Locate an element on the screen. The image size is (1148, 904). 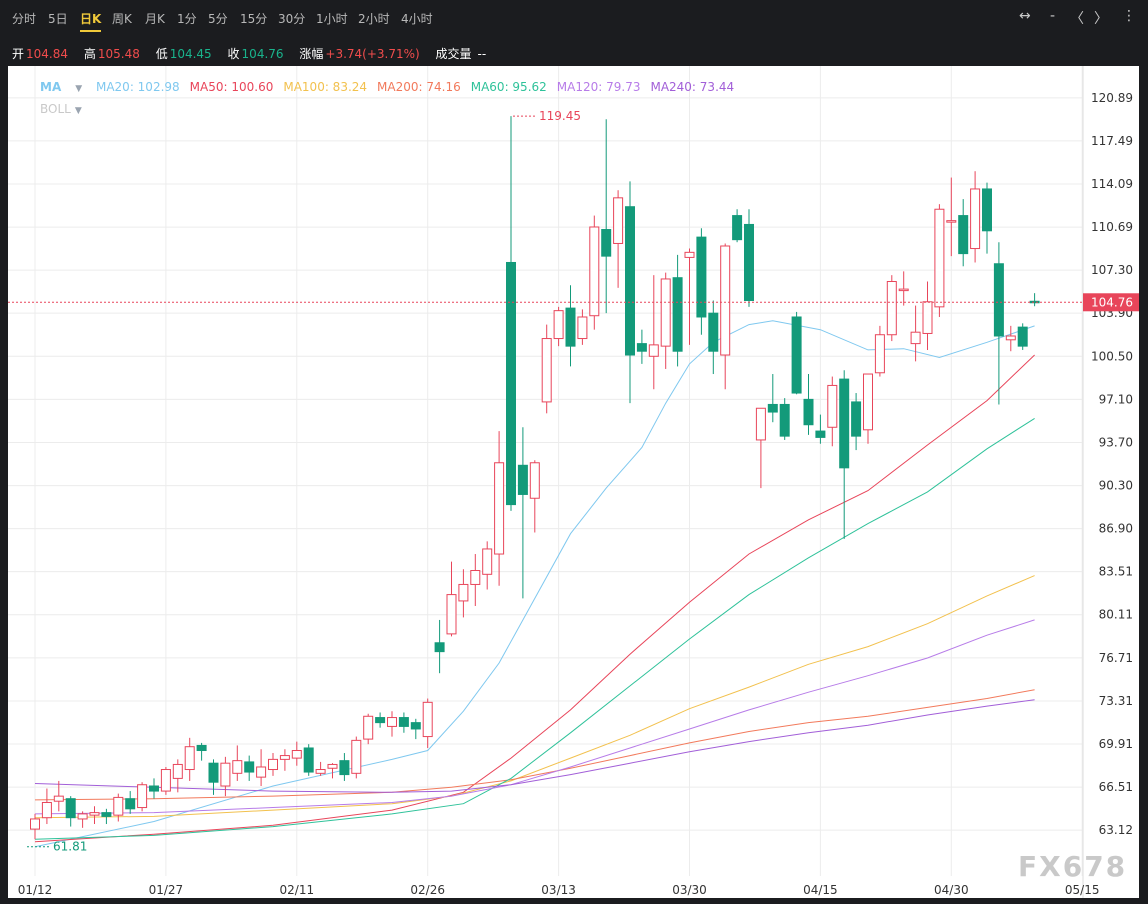
ma-legend-item: MA240: 73.44 is located at coordinates (692, 87).